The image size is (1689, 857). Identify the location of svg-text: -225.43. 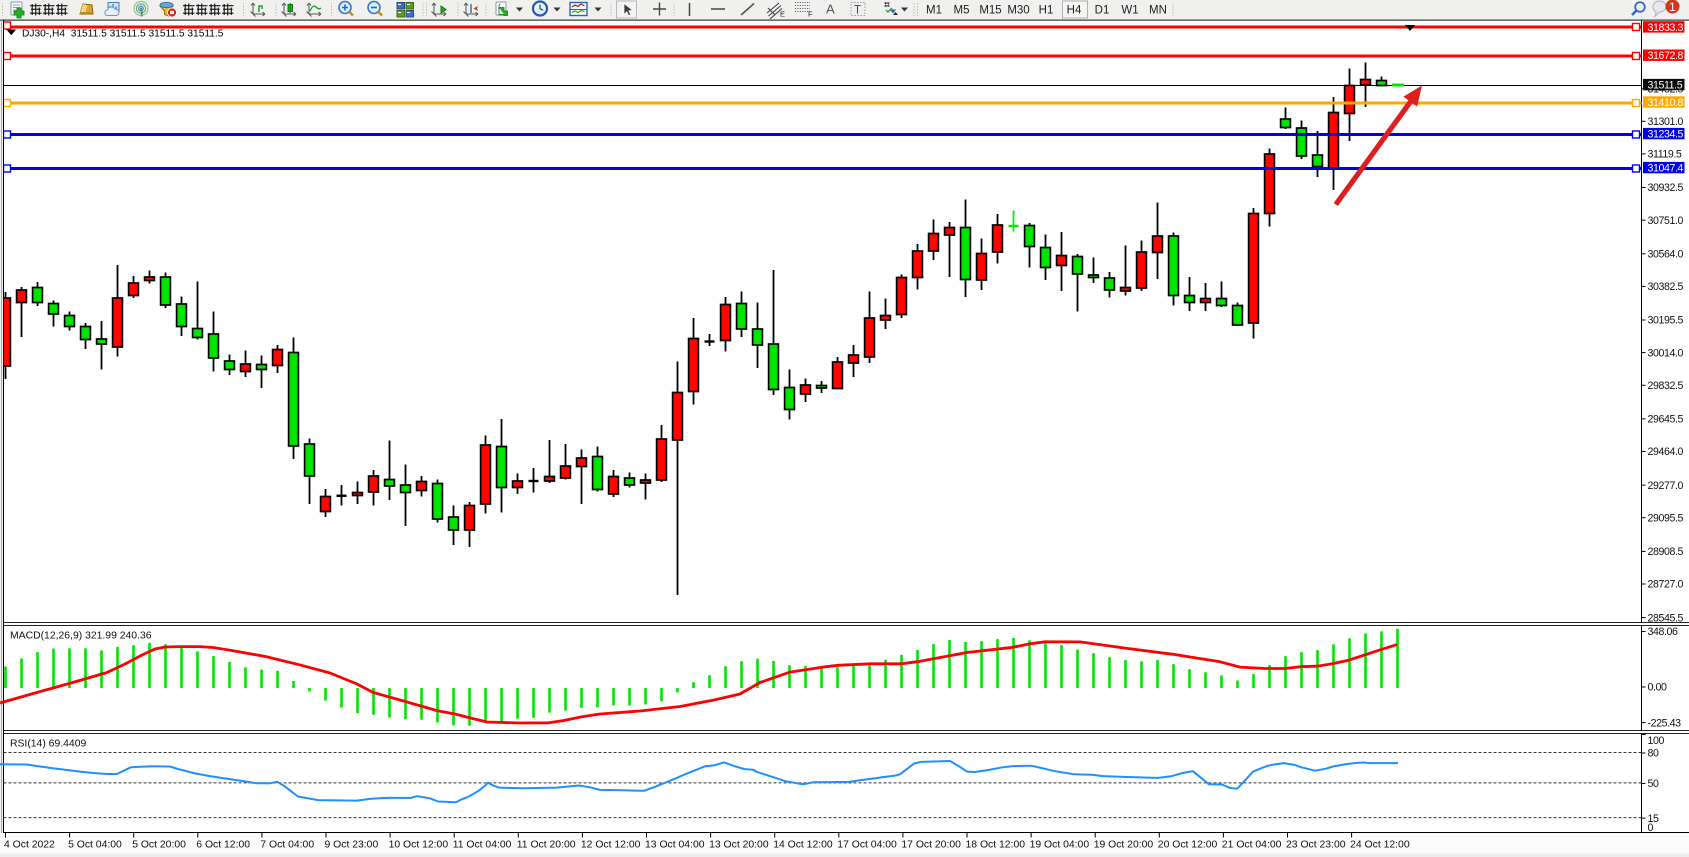
(1665, 723).